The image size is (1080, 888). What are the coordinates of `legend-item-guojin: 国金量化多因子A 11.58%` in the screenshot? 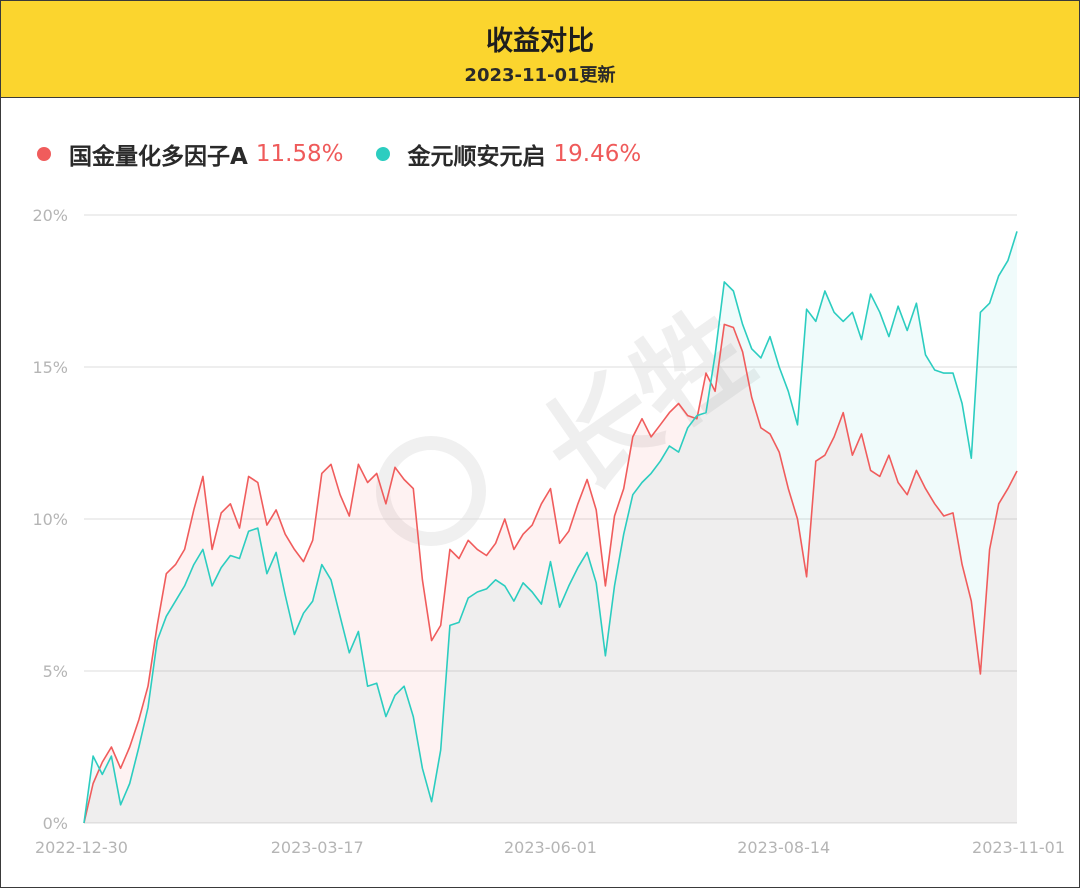 It's located at (190, 154).